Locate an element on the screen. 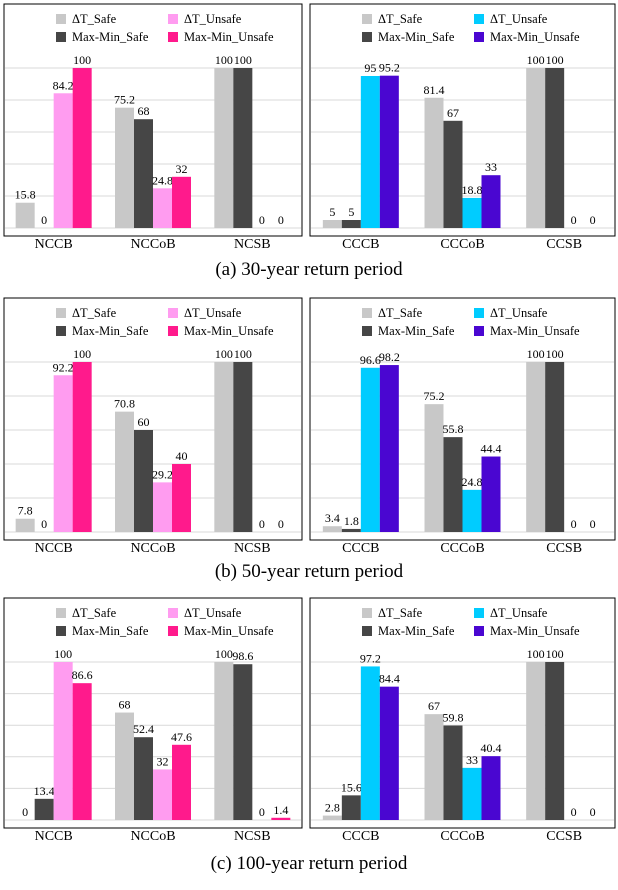 This screenshot has width=618, height=890. data-label: 33 is located at coordinates (491, 167).